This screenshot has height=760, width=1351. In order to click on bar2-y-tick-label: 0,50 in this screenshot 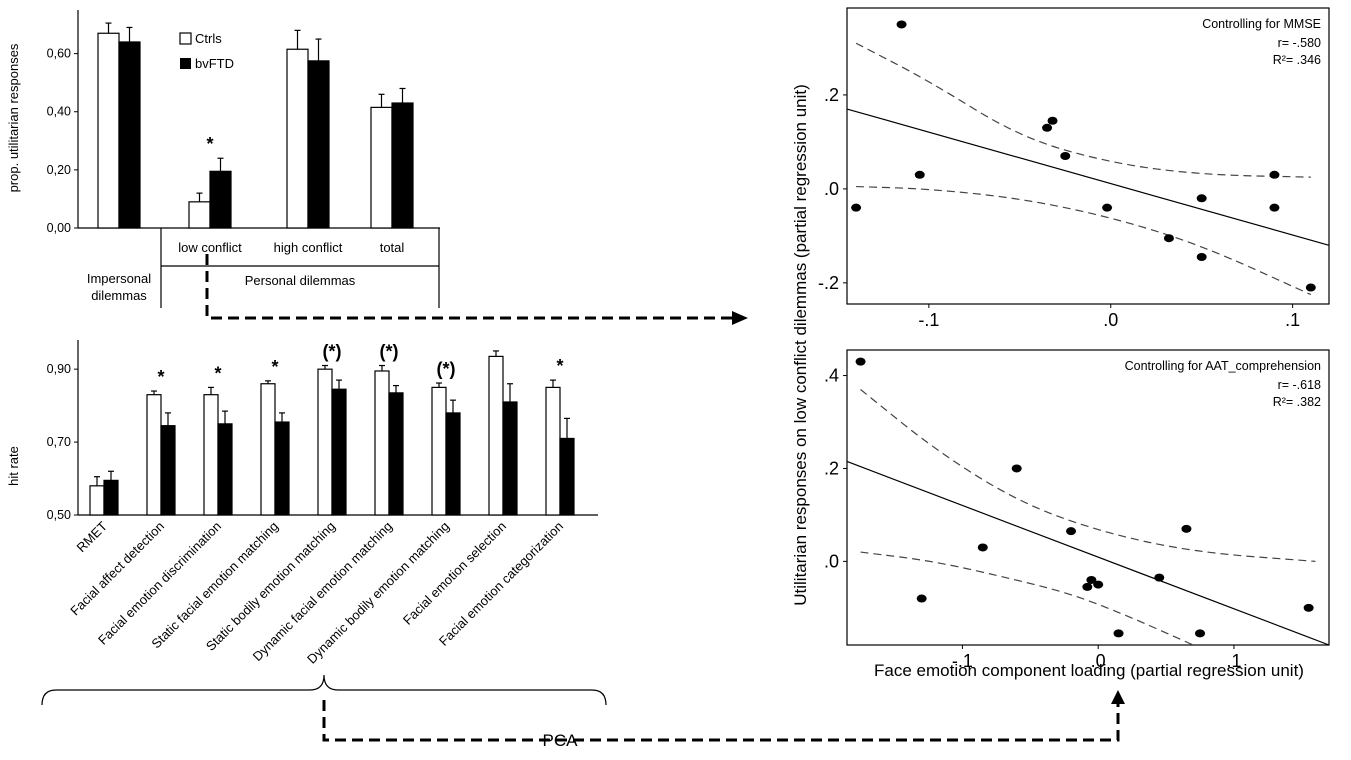, I will do `click(59, 515)`.